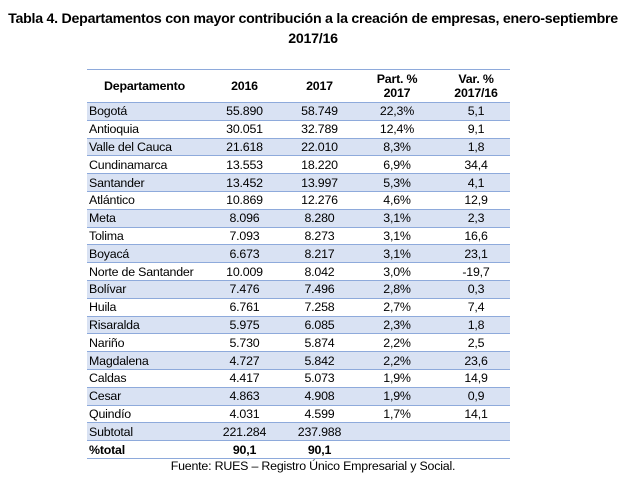  I want to click on department-cell: Meta, so click(144, 218).